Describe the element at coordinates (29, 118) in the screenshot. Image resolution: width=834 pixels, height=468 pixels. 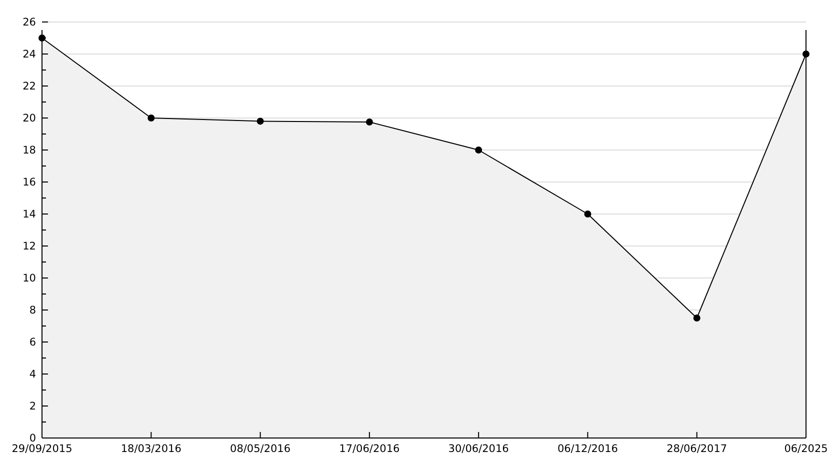
I see `y-tick-label: 20` at that location.